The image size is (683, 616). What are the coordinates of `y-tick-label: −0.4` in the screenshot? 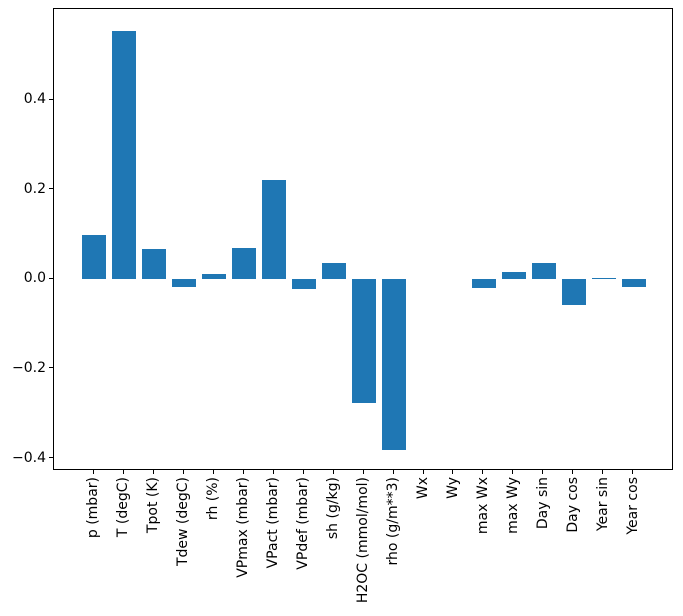 It's located at (29, 457).